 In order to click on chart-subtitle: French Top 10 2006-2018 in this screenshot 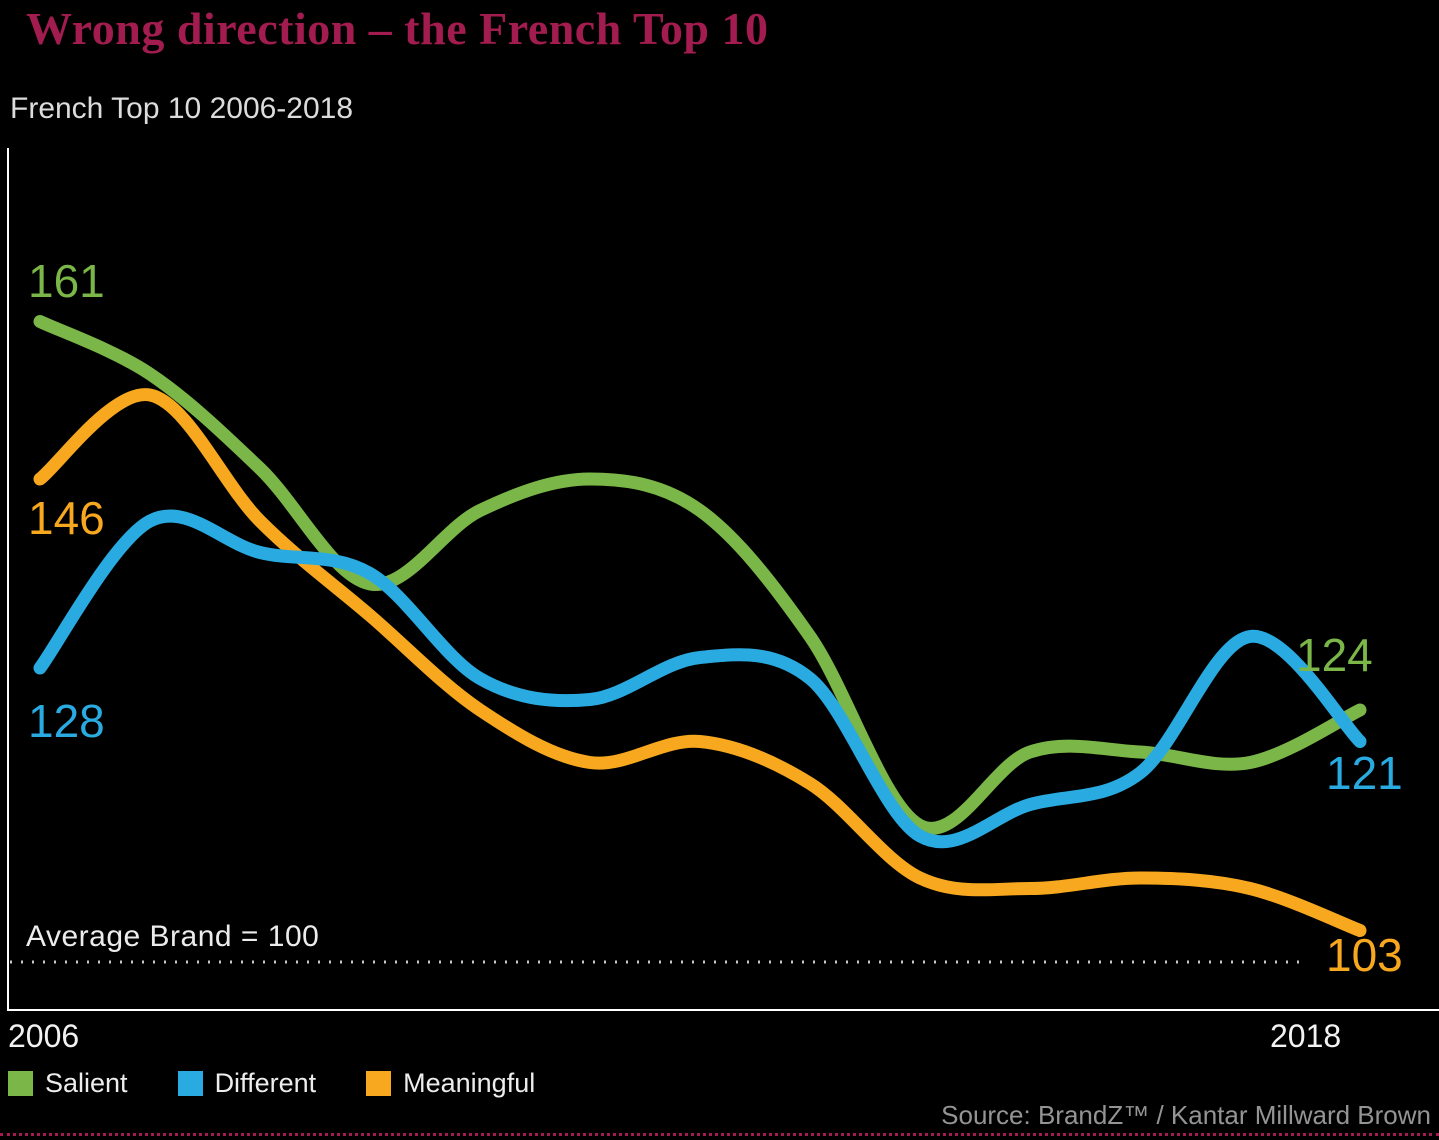, I will do `click(182, 108)`.